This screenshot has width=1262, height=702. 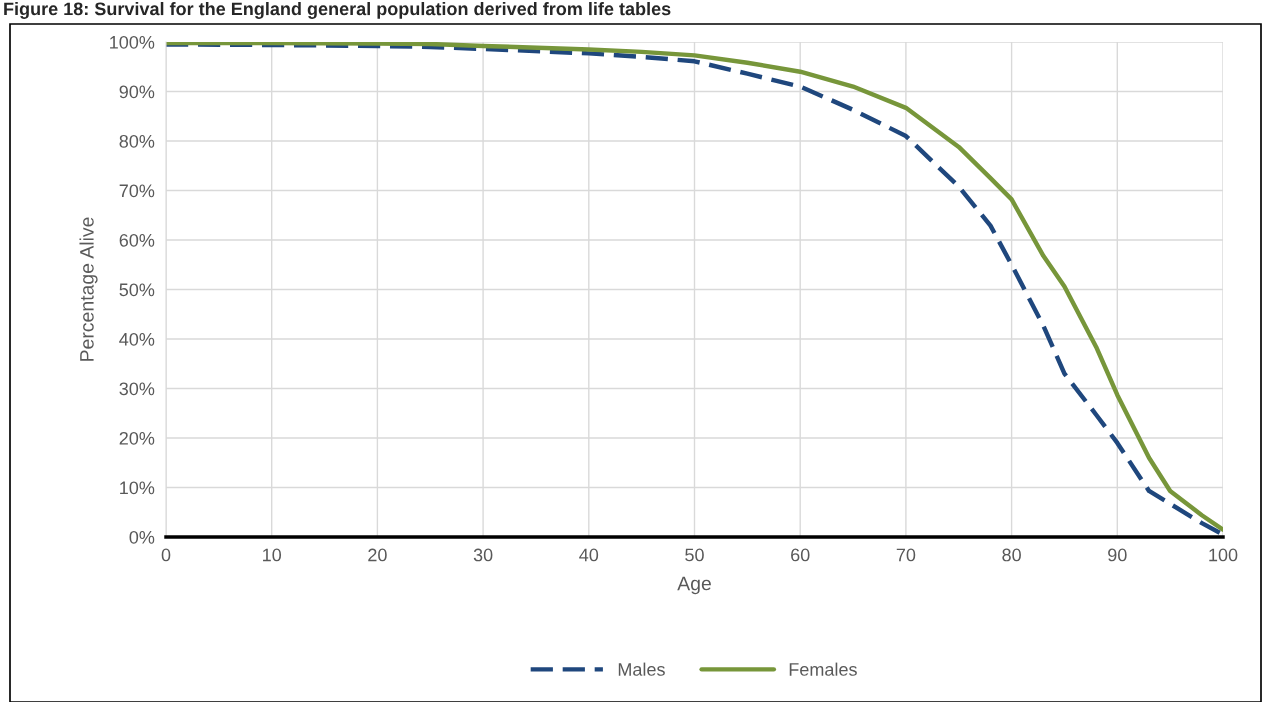 What do you see at coordinates (641, 669) in the screenshot?
I see `legend-label: Males` at bounding box center [641, 669].